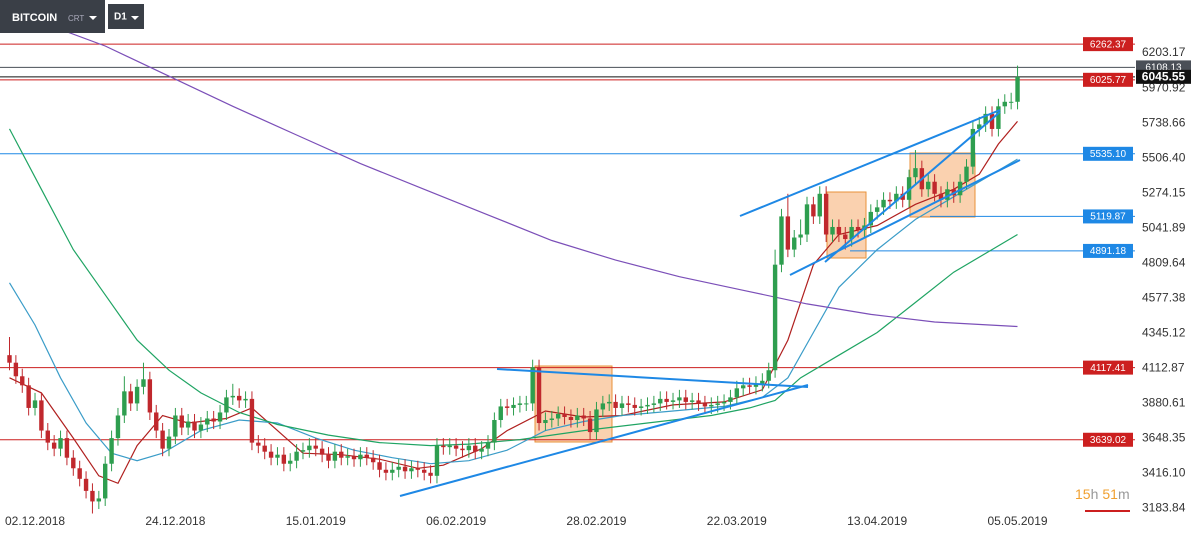  Describe the element at coordinates (34, 18) in the screenshot. I see `instrument-name: BITCOIN` at that location.